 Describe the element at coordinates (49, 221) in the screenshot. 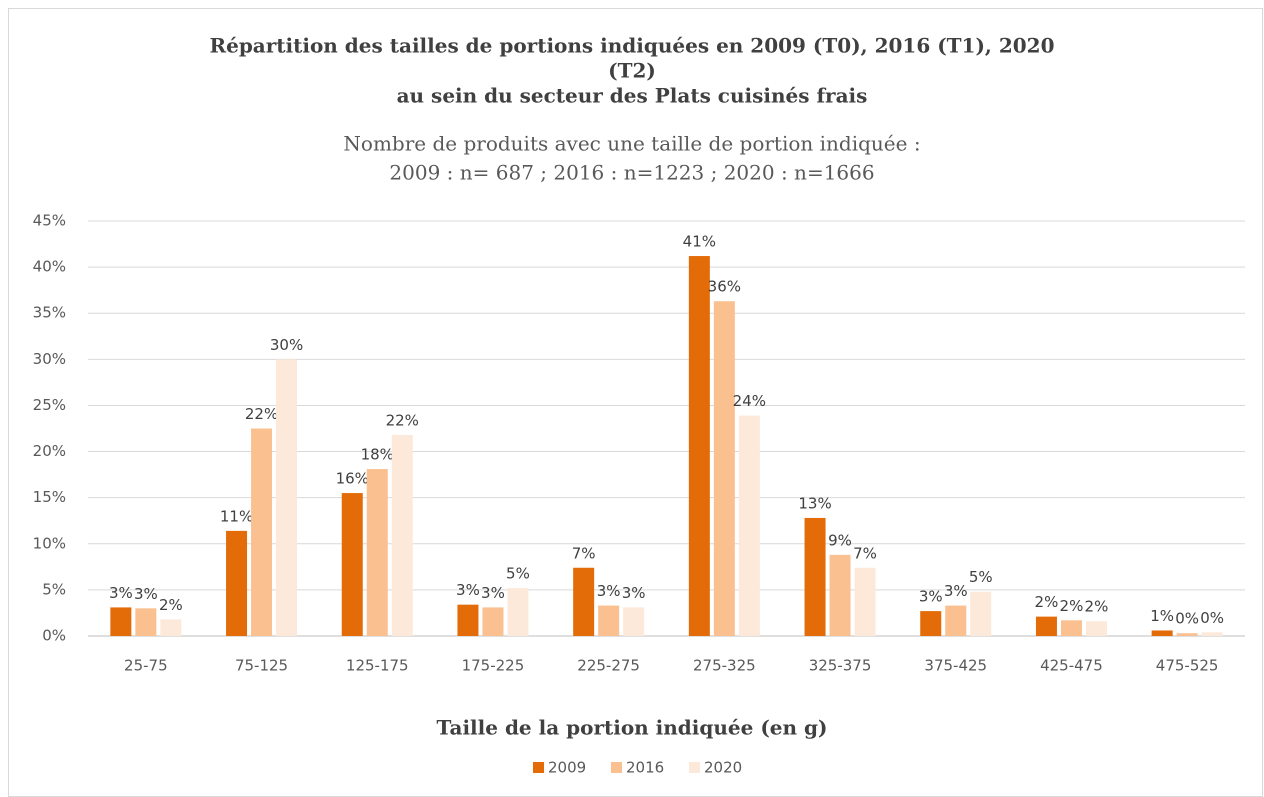

I see `y-tick-label: 45%` at that location.